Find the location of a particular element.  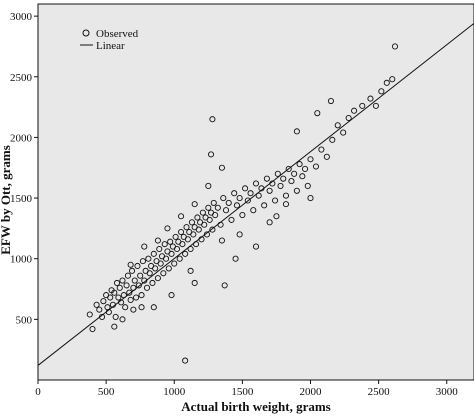

x-tick-label: 3000 is located at coordinates (447, 392).